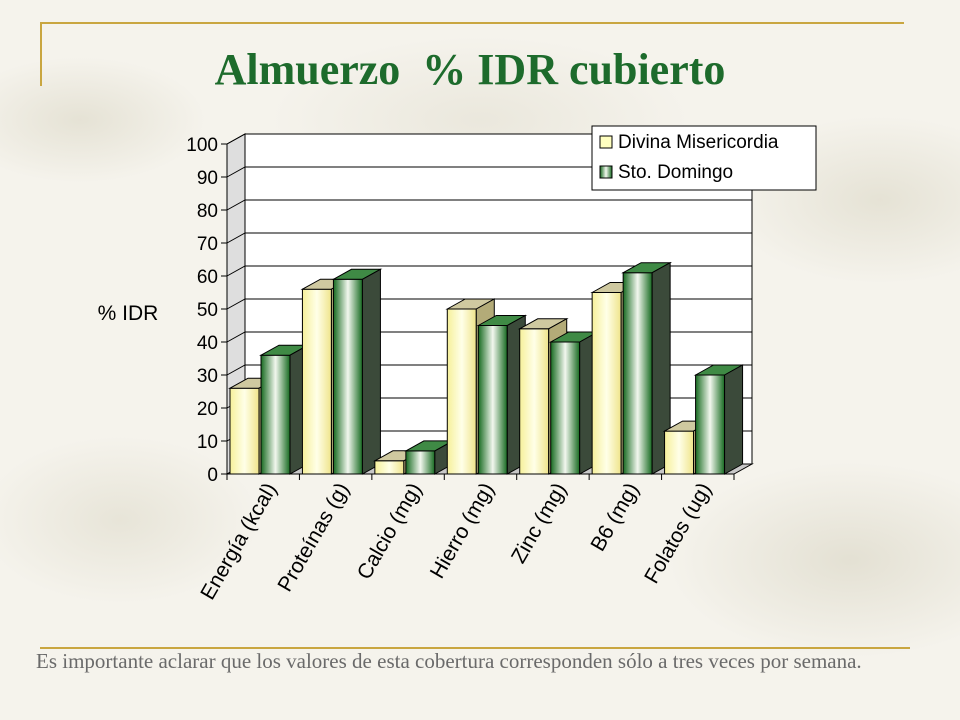 The width and height of the screenshot is (960, 720). Describe the element at coordinates (698, 142) in the screenshot. I see `legend-label: Divina Misericordia` at that location.